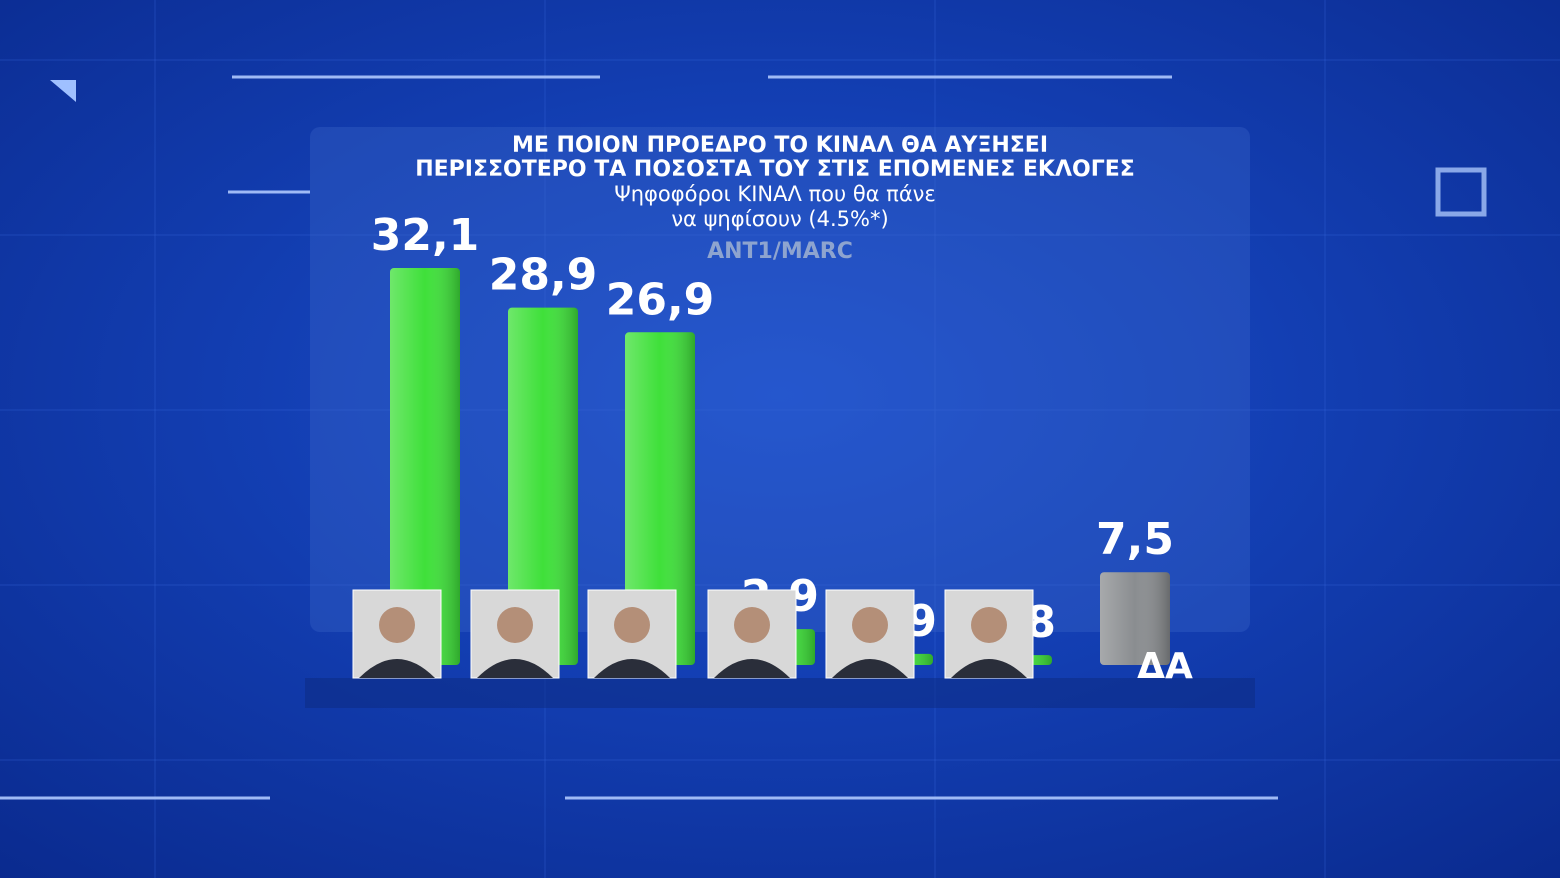 The width and height of the screenshot is (1560, 882). What do you see at coordinates (775, 194) in the screenshot?
I see `subtitle-line: Ψηφοφόροι ΚΙΝΑΛ που θα πάνε` at bounding box center [775, 194].